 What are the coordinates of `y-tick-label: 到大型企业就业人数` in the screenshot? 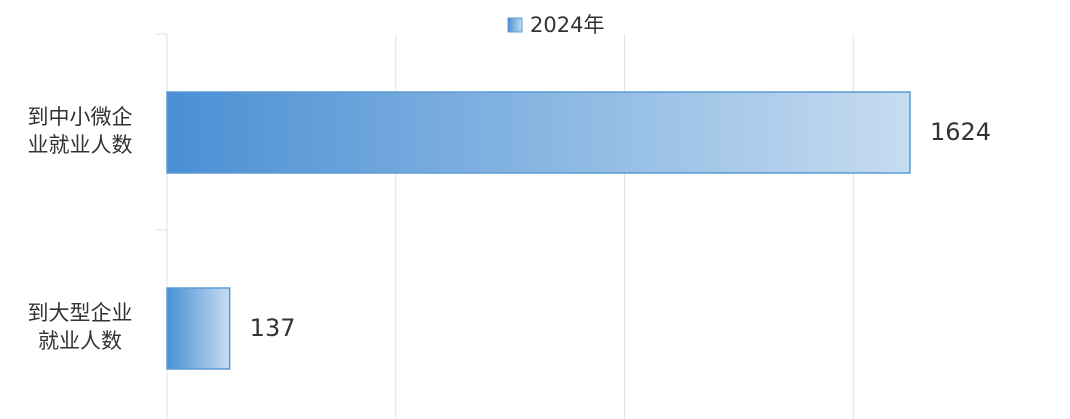 It's located at (80, 327).